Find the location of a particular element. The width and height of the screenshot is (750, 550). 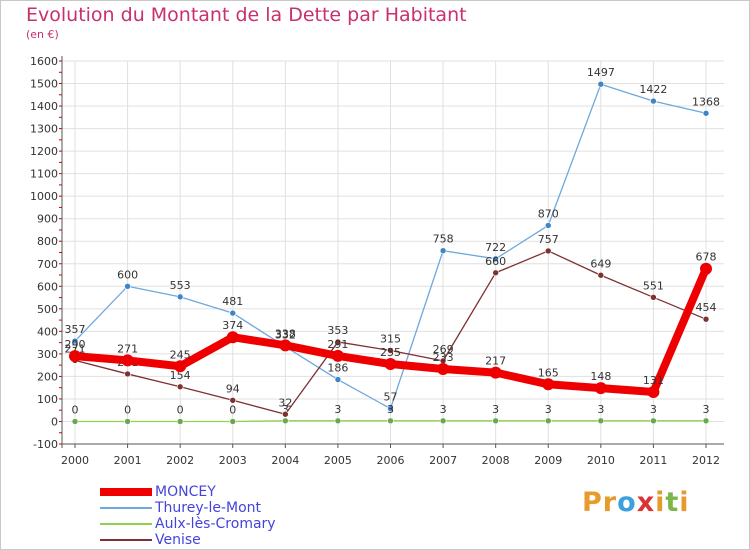

x-tick-label: 2004 is located at coordinates (285, 460).